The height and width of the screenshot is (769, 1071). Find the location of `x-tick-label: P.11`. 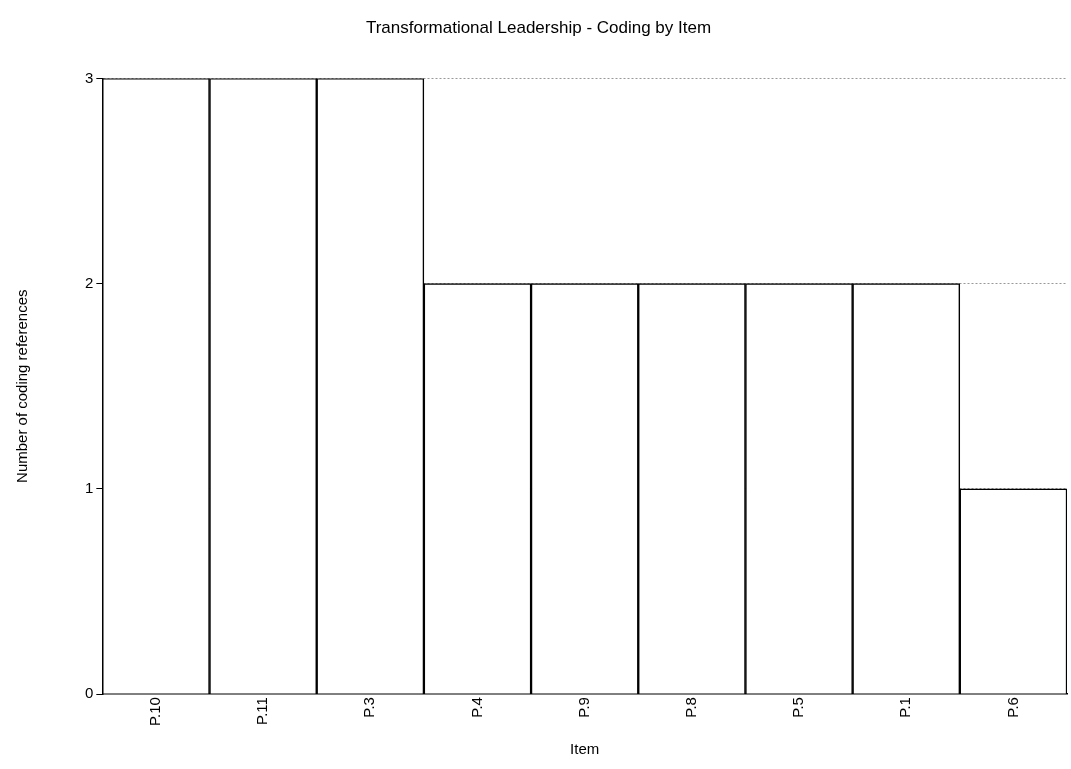

x-tick-label: P.11 is located at coordinates (262, 711).